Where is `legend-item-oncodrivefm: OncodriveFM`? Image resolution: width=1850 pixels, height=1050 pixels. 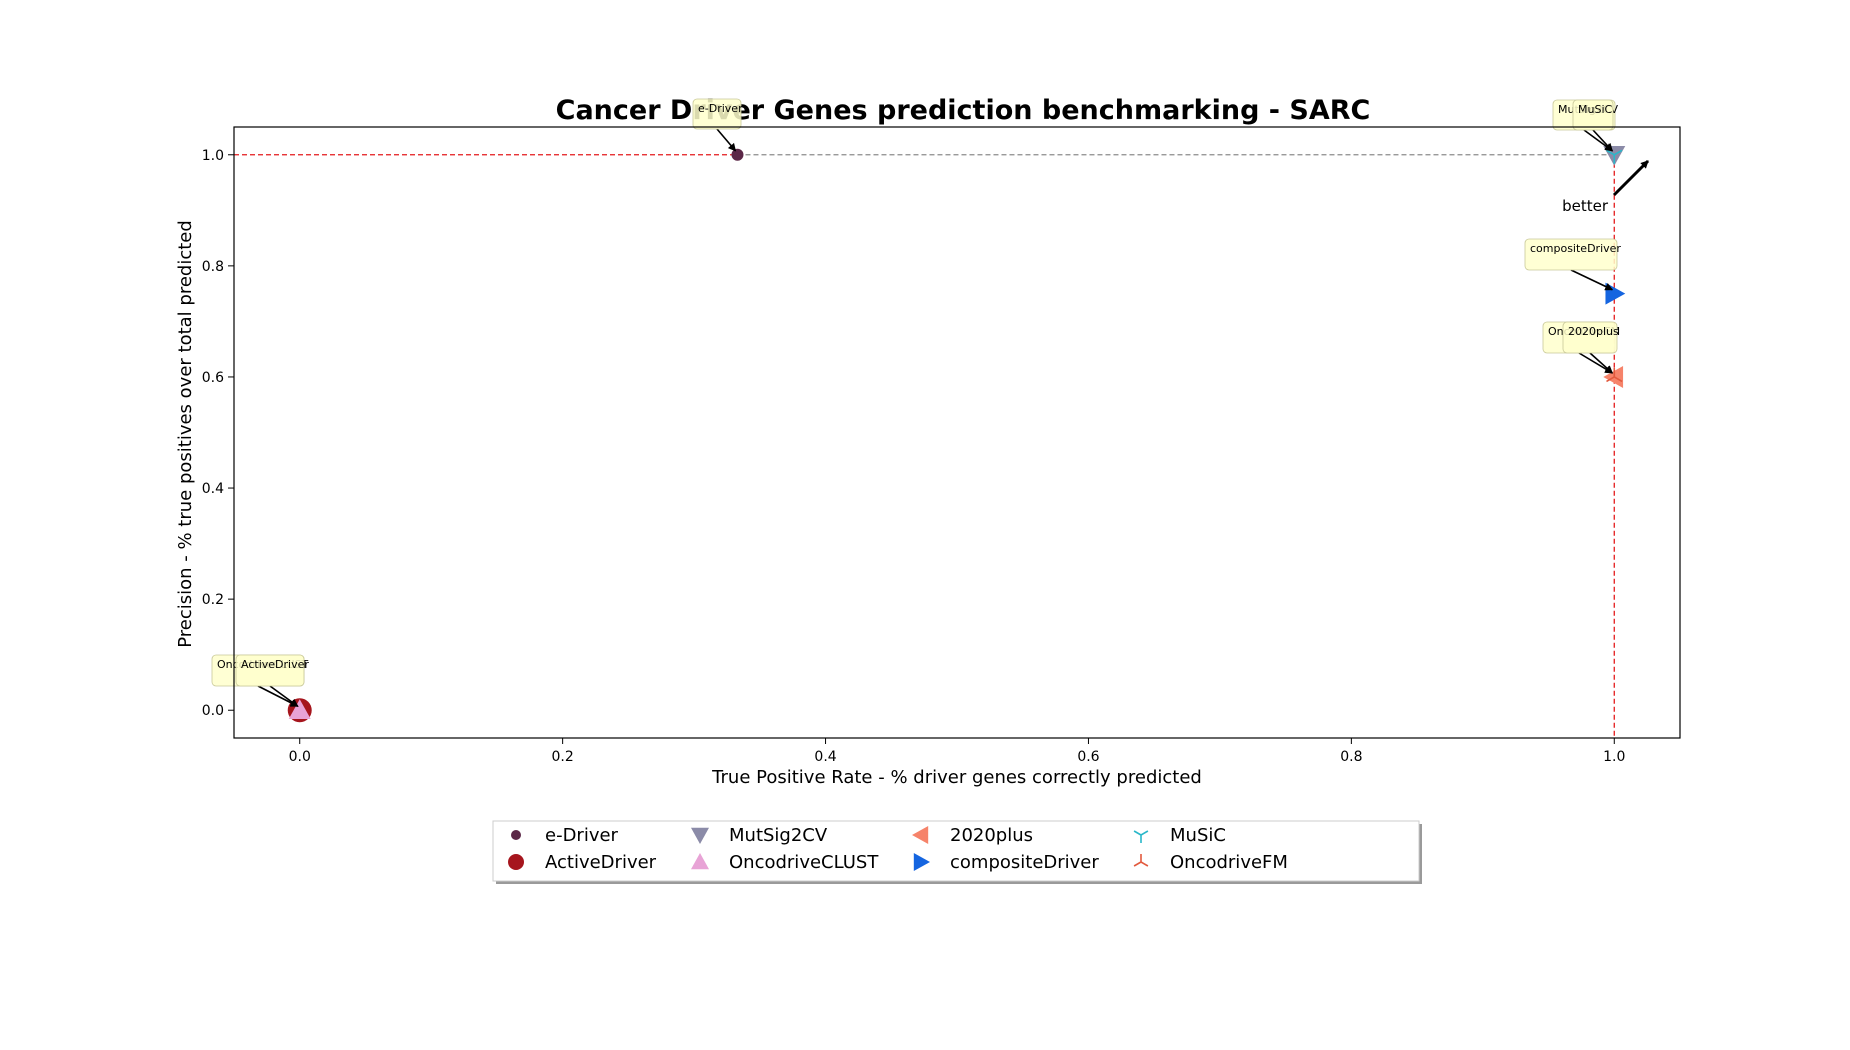 legend-item-oncodrivefm: OncodriveFM is located at coordinates (1210, 862).